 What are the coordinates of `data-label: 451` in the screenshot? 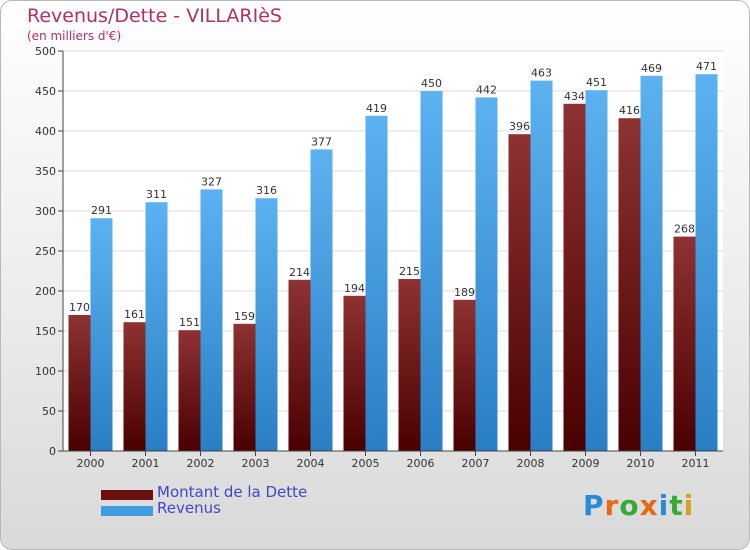 It's located at (596, 82).